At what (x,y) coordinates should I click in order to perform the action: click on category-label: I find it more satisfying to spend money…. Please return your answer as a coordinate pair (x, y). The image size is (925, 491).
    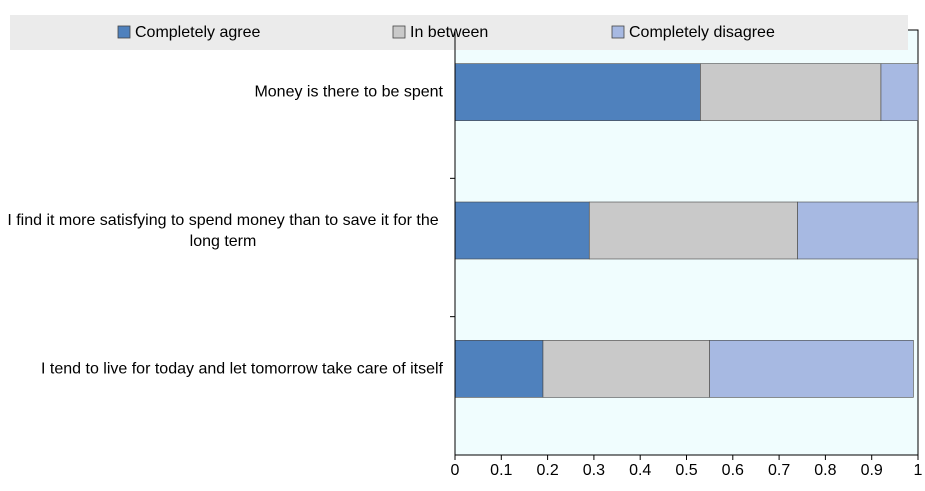
    Looking at the image, I should click on (223, 230).